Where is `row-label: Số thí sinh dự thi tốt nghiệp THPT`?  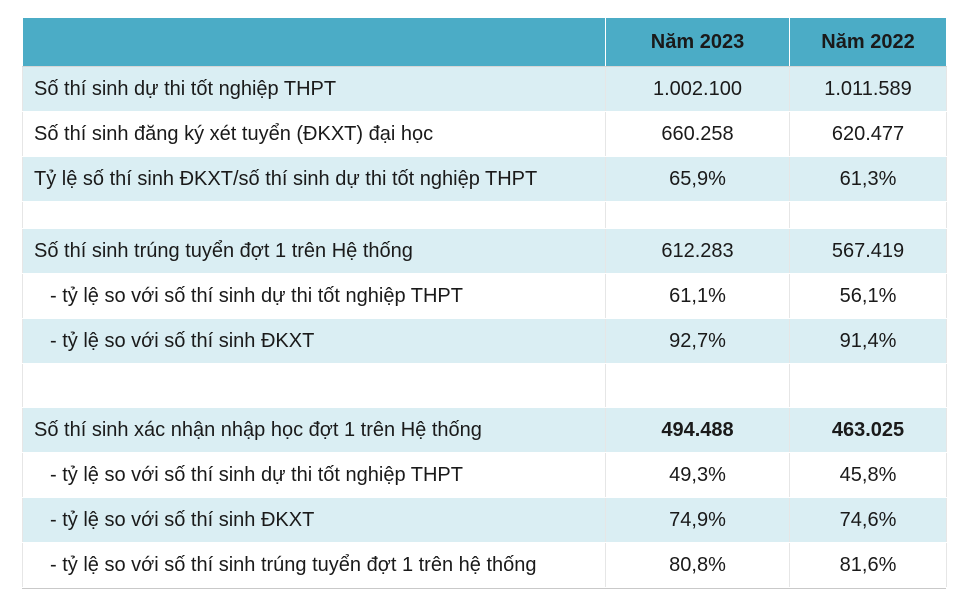
row-label: Số thí sinh dự thi tốt nghiệp THPT is located at coordinates (314, 89).